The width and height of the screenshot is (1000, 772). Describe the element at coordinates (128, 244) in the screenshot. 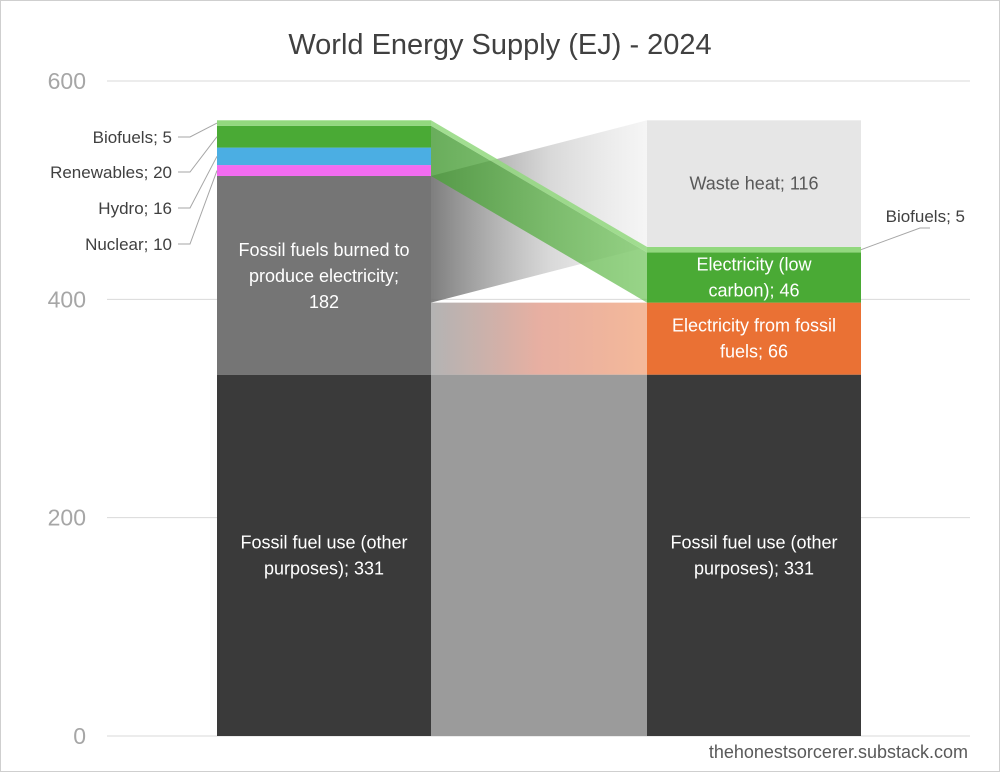

I see `left-nuclear-side-label: Nuclear; 10` at that location.